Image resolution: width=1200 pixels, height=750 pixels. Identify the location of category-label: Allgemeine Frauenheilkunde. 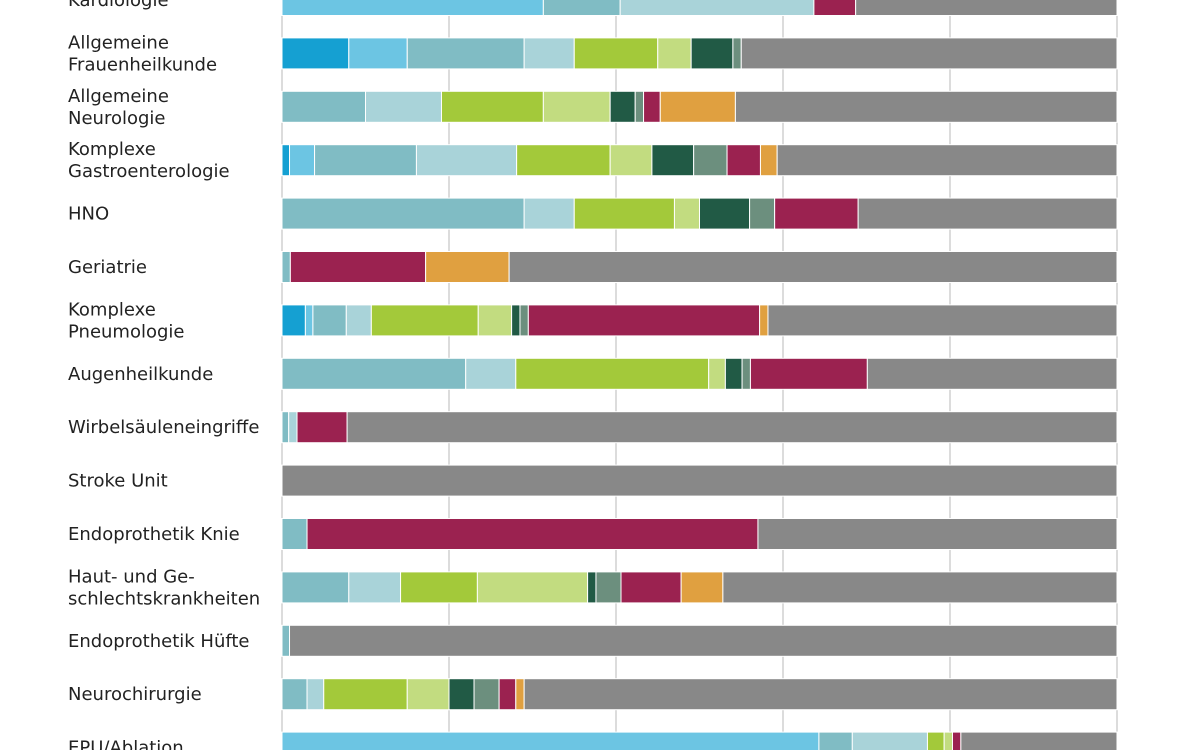
(142, 53).